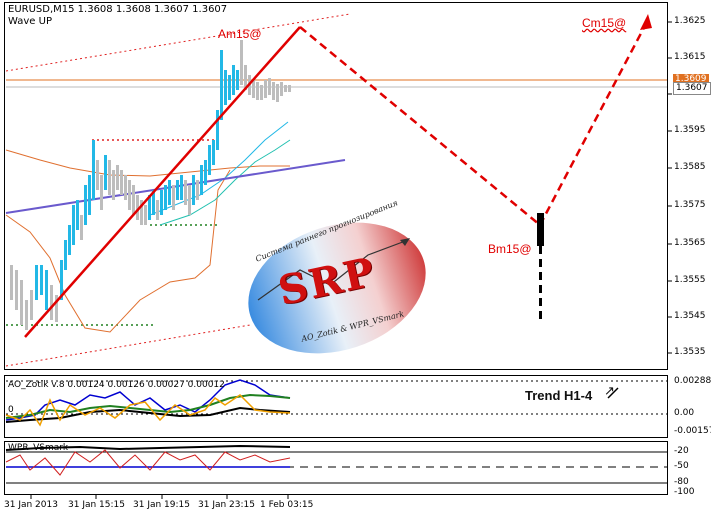  What do you see at coordinates (690, 57) in the screenshot?
I see `price-level: 1.3615` at bounding box center [690, 57].